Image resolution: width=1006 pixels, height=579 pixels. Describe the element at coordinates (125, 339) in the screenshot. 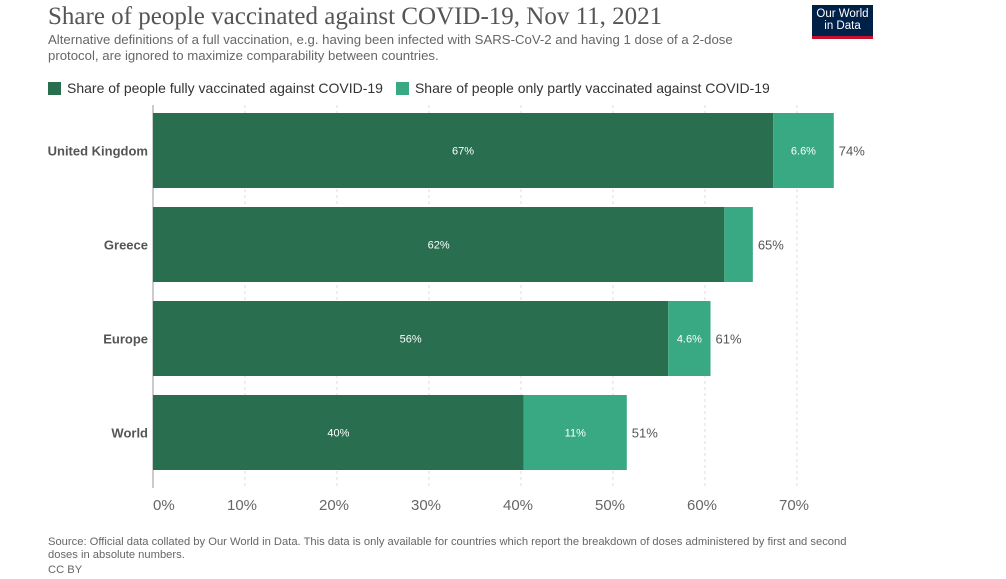

I see `category-label: Europe` at that location.